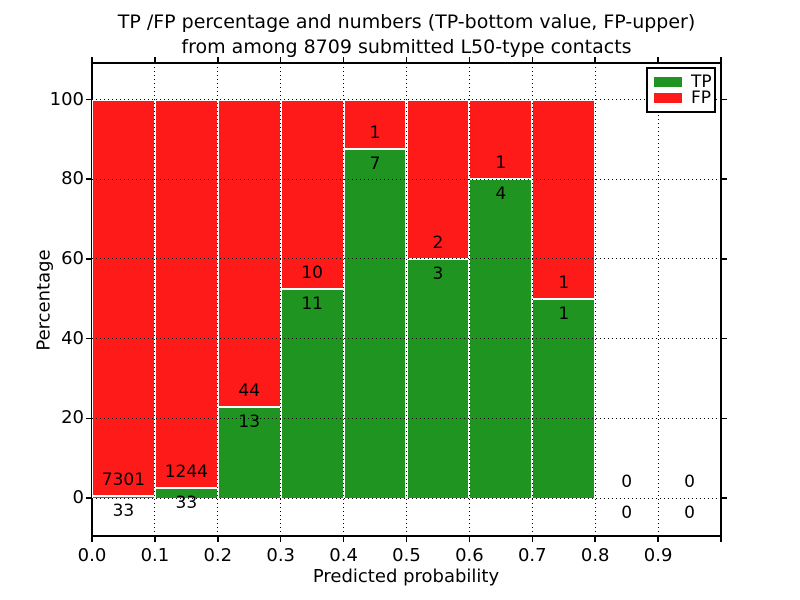  What do you see at coordinates (375, 164) in the screenshot?
I see `bar-label-tp: 7` at bounding box center [375, 164].